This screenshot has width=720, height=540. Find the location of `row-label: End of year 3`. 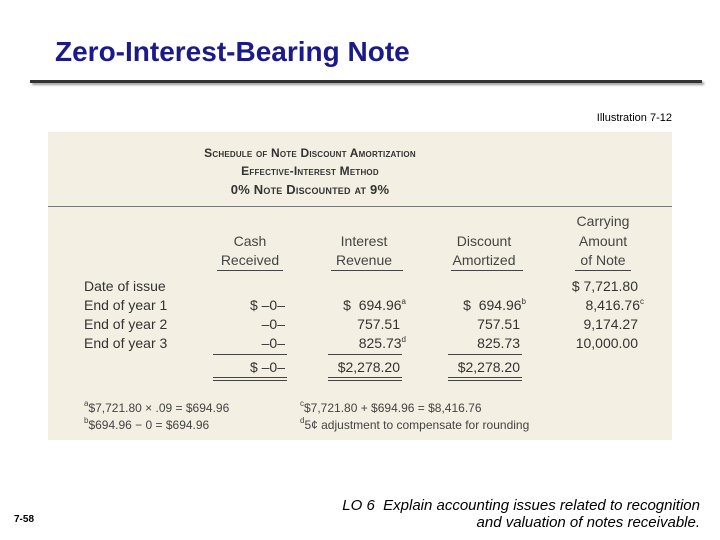

row-label: End of year 3 is located at coordinates (126, 343).